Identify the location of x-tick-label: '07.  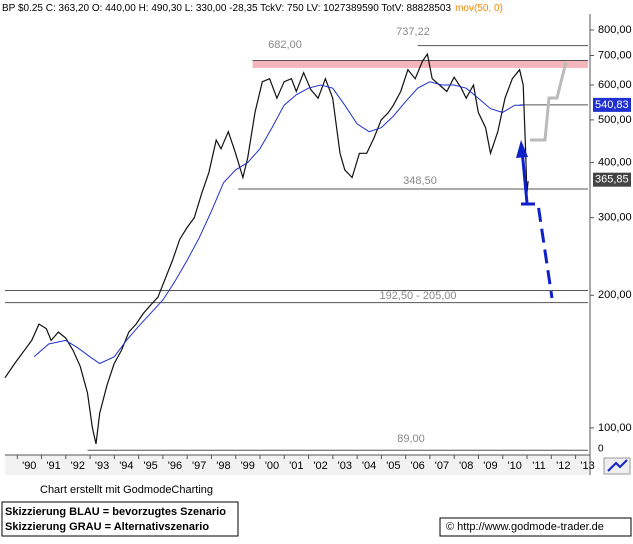
(442, 466).